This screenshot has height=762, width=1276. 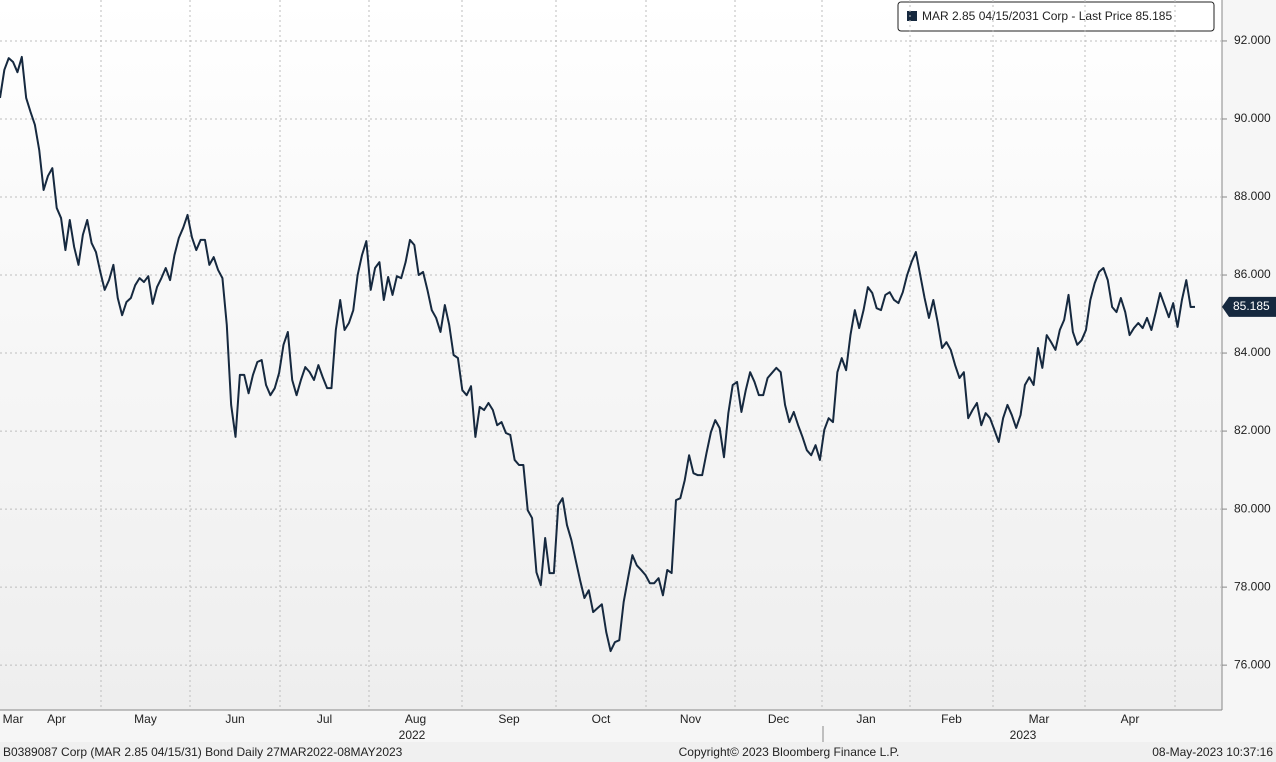 I want to click on x-axis-area, so click(x=611, y=726).